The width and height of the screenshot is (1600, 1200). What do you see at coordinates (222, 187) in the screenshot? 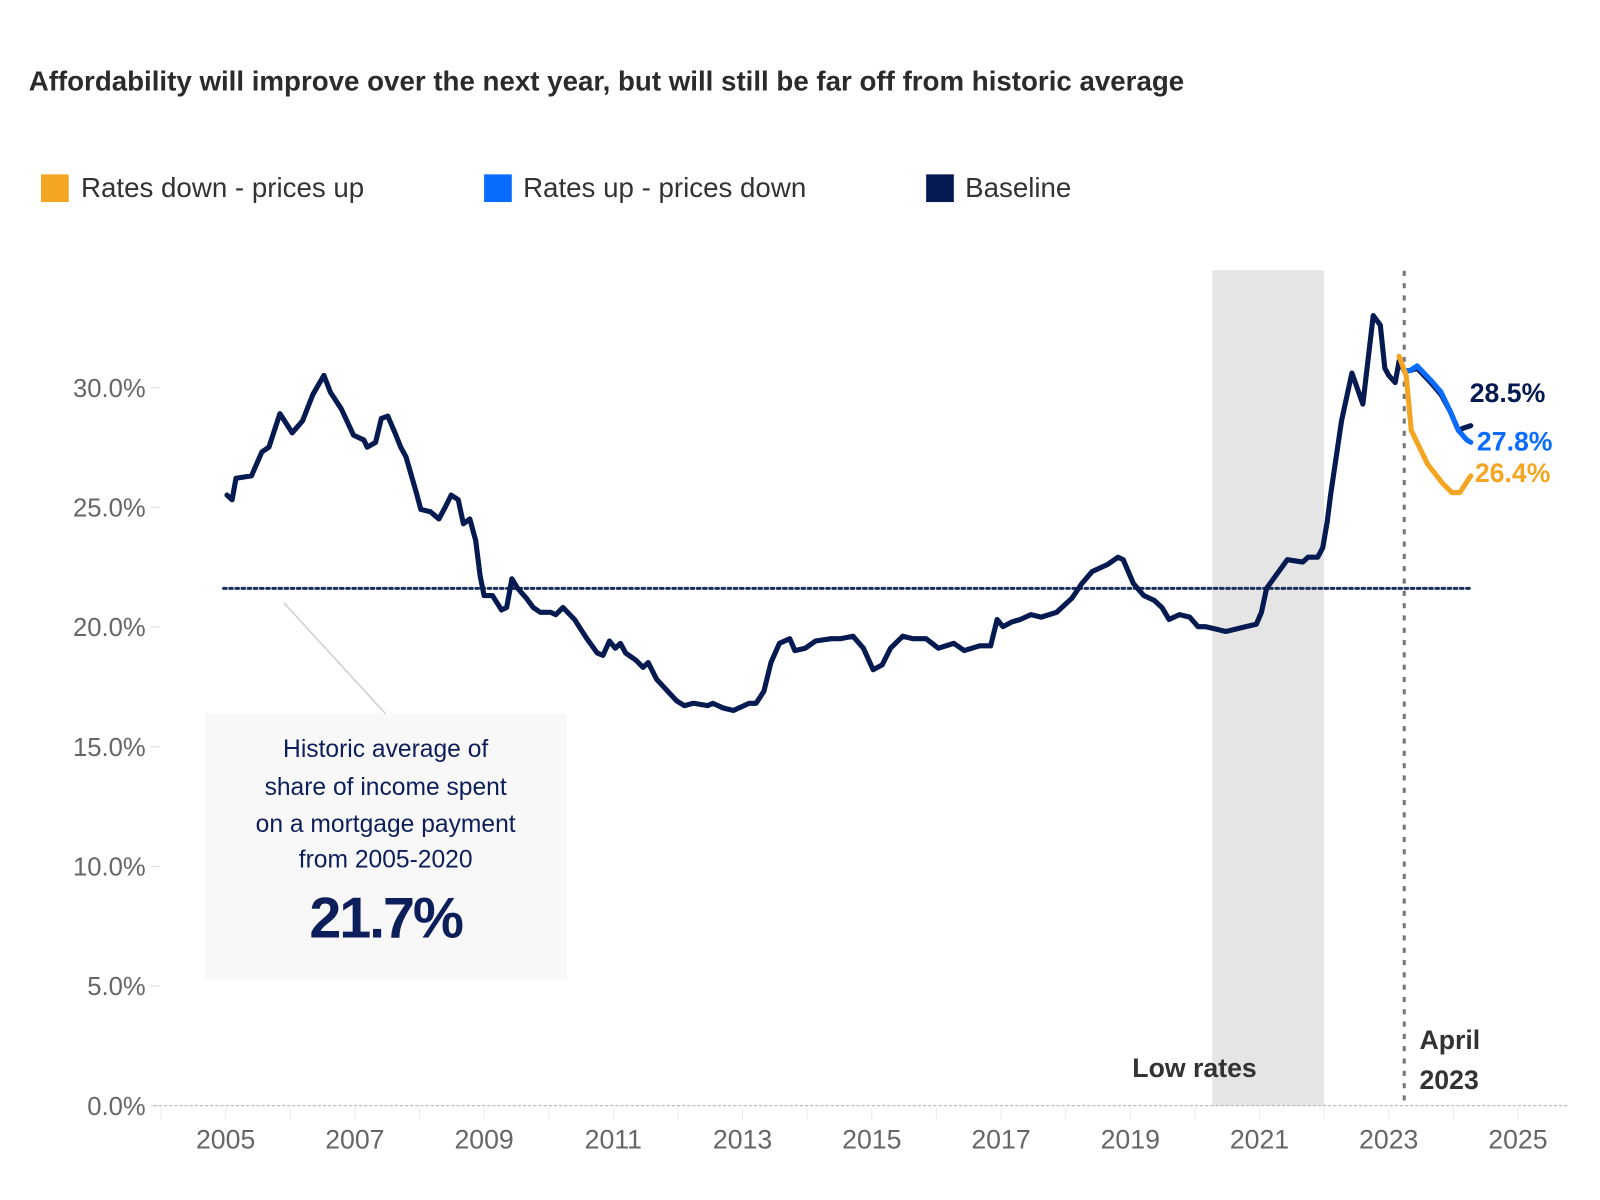
I see `legend-label-rates-down: Rates down - prices up` at bounding box center [222, 187].